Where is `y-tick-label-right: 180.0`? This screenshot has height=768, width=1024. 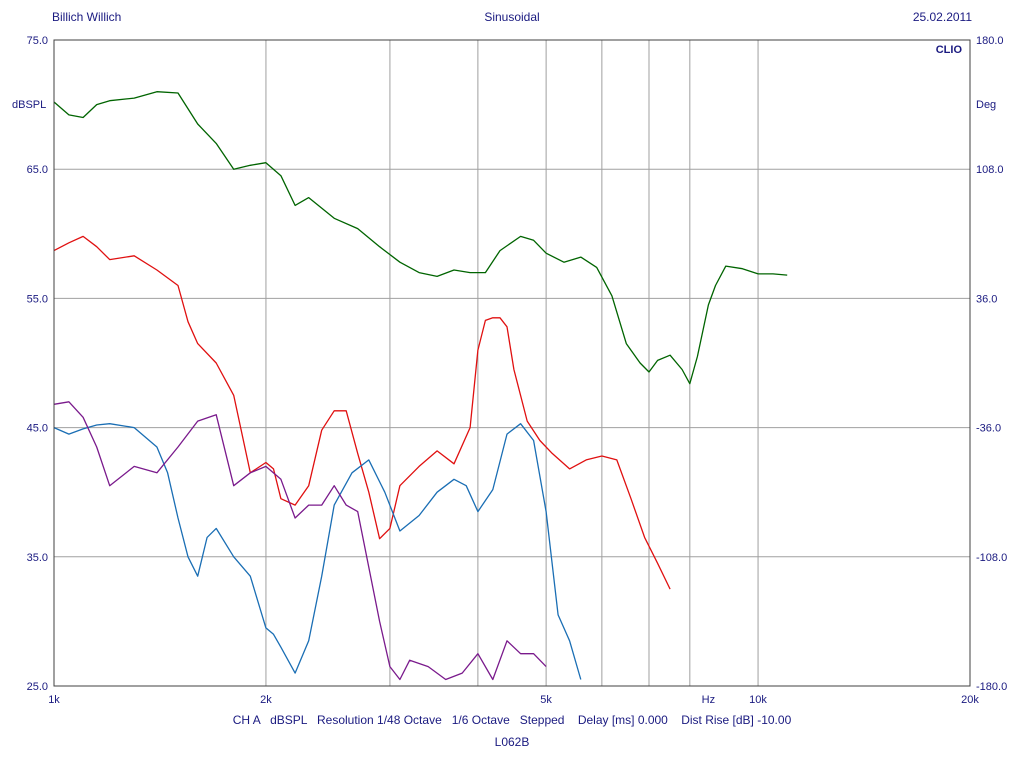 y-tick-label-right: 180.0 is located at coordinates (990, 41).